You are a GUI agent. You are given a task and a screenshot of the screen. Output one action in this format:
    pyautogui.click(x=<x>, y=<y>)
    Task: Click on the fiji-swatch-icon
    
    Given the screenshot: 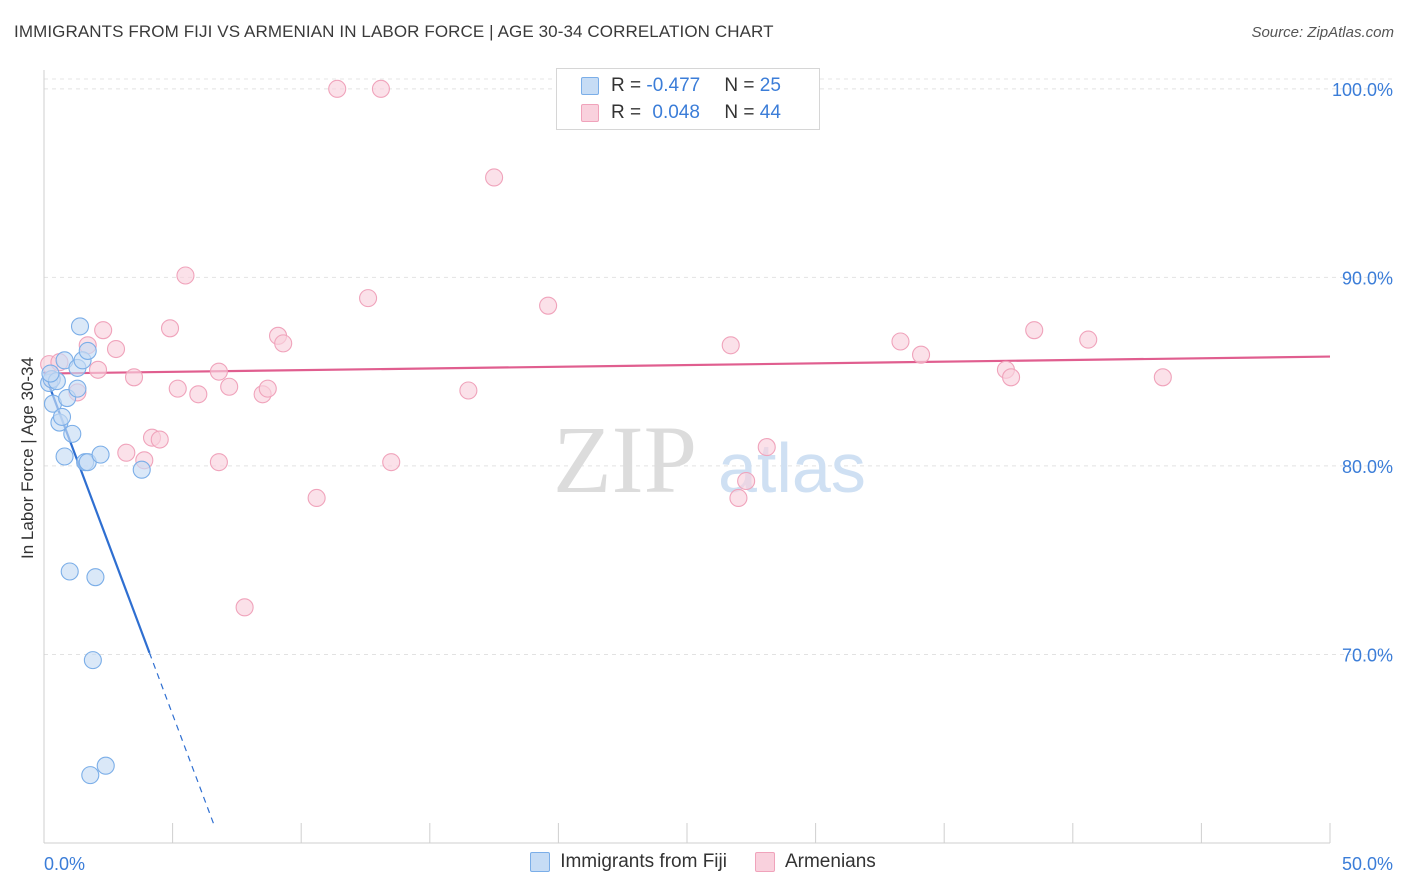 What is the action you would take?
    pyautogui.click(x=590, y=86)
    